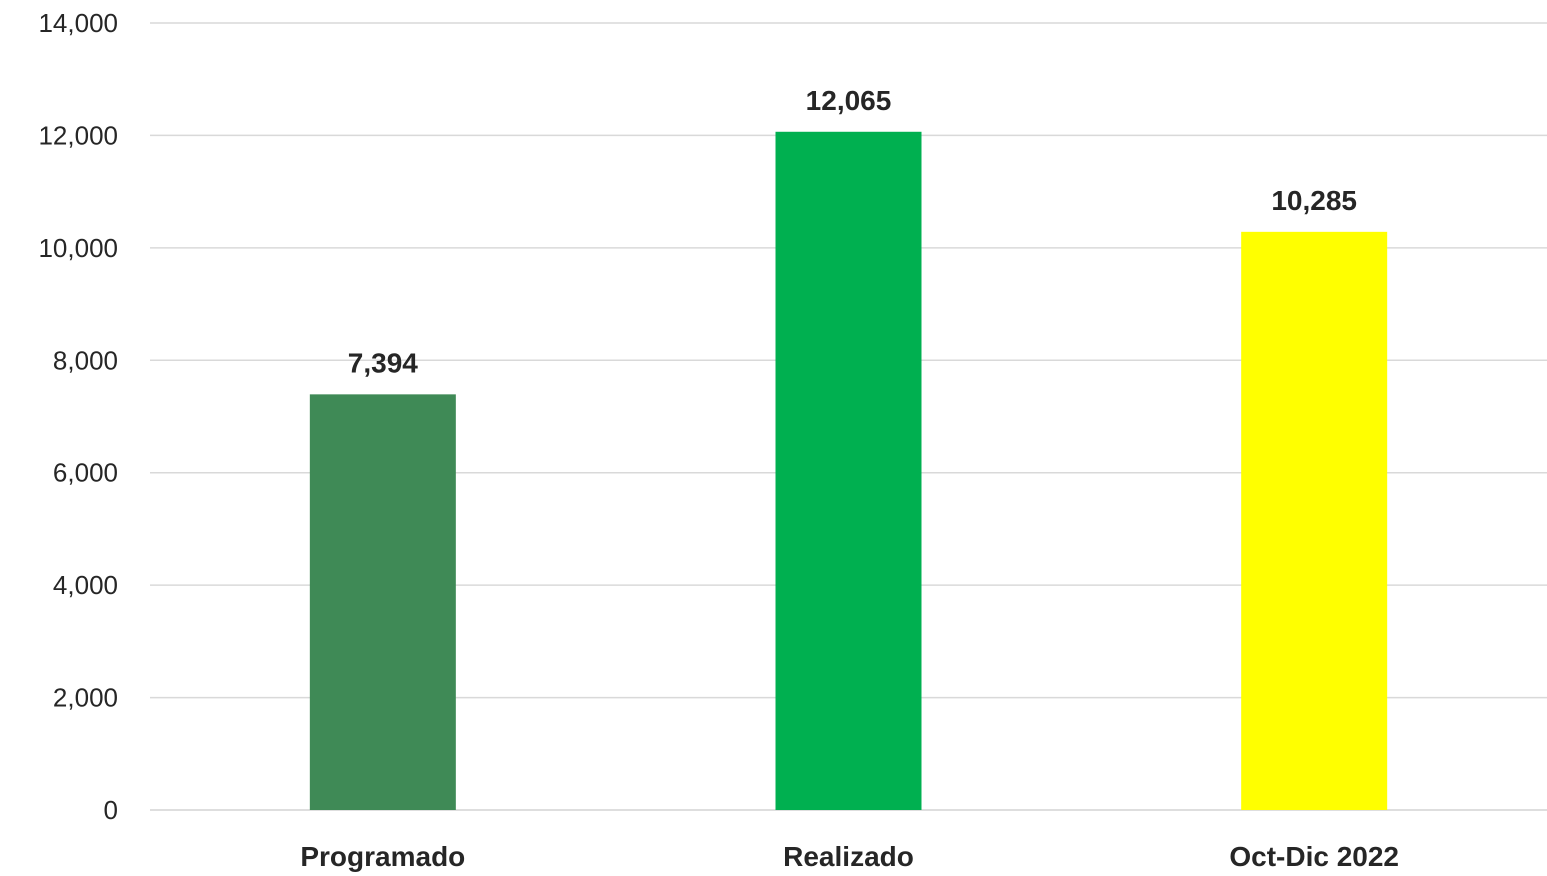 The width and height of the screenshot is (1547, 876). I want to click on x-category-label: Oct-Dic 2022, so click(1314, 856).